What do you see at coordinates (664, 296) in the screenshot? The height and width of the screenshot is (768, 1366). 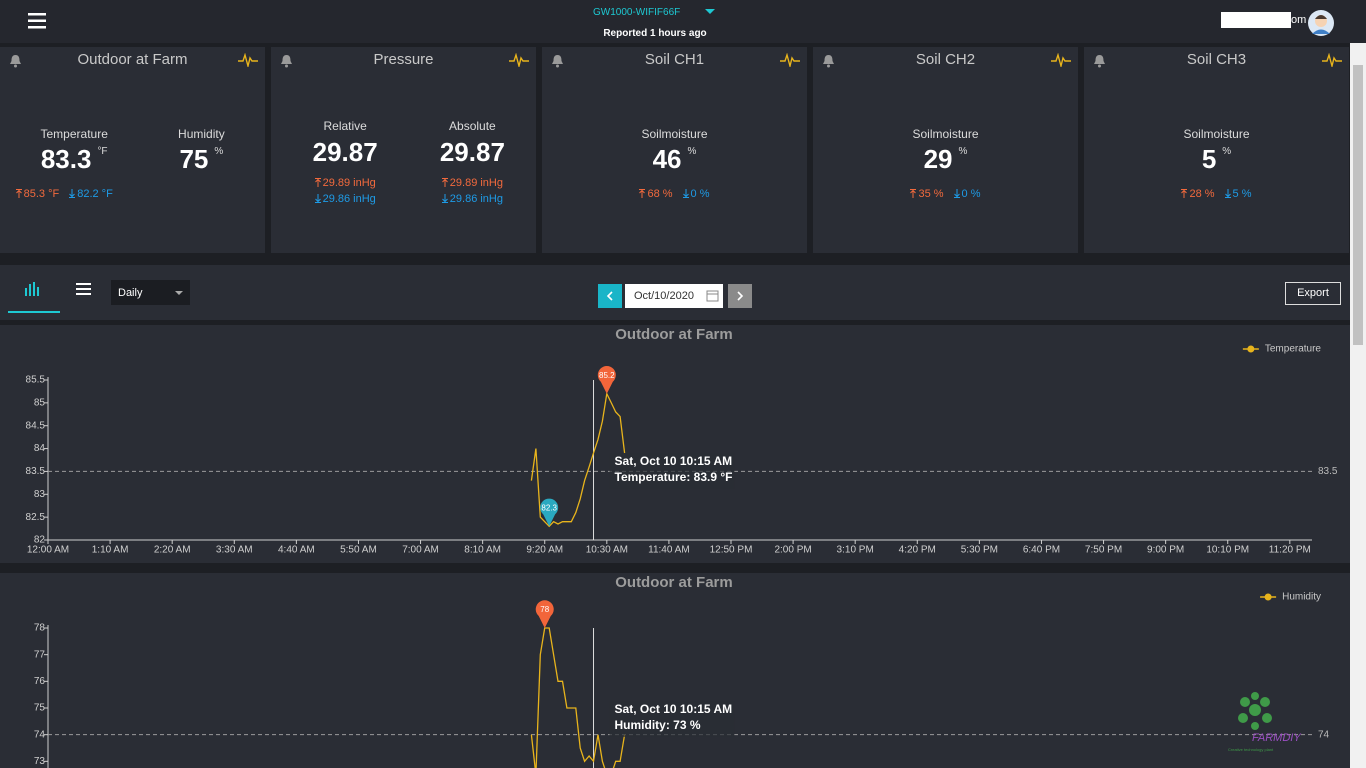 I see `date-value: Oct/10/2020` at bounding box center [664, 296].